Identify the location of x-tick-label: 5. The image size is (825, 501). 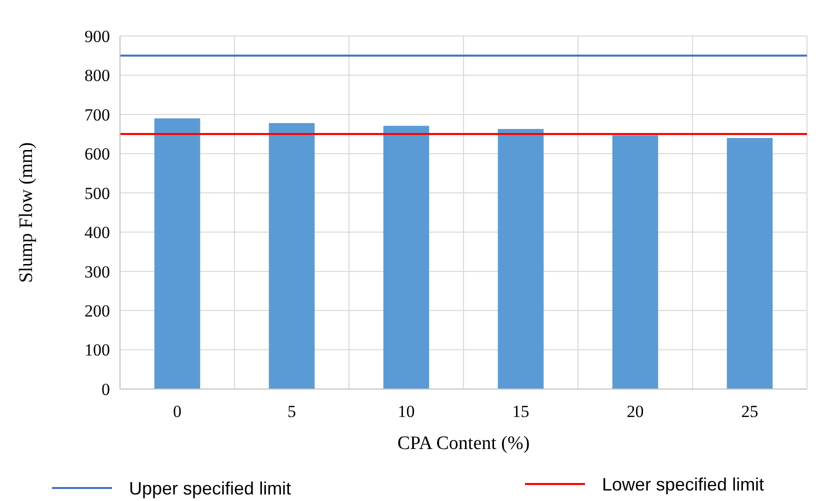
(292, 411).